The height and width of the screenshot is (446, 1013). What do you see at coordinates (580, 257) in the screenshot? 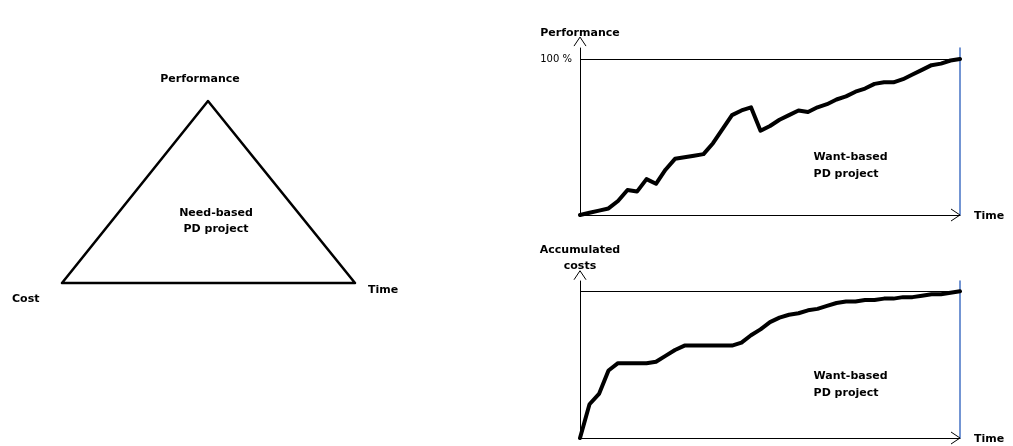
I see `y-axis-title: Accumulated costs` at bounding box center [580, 257].